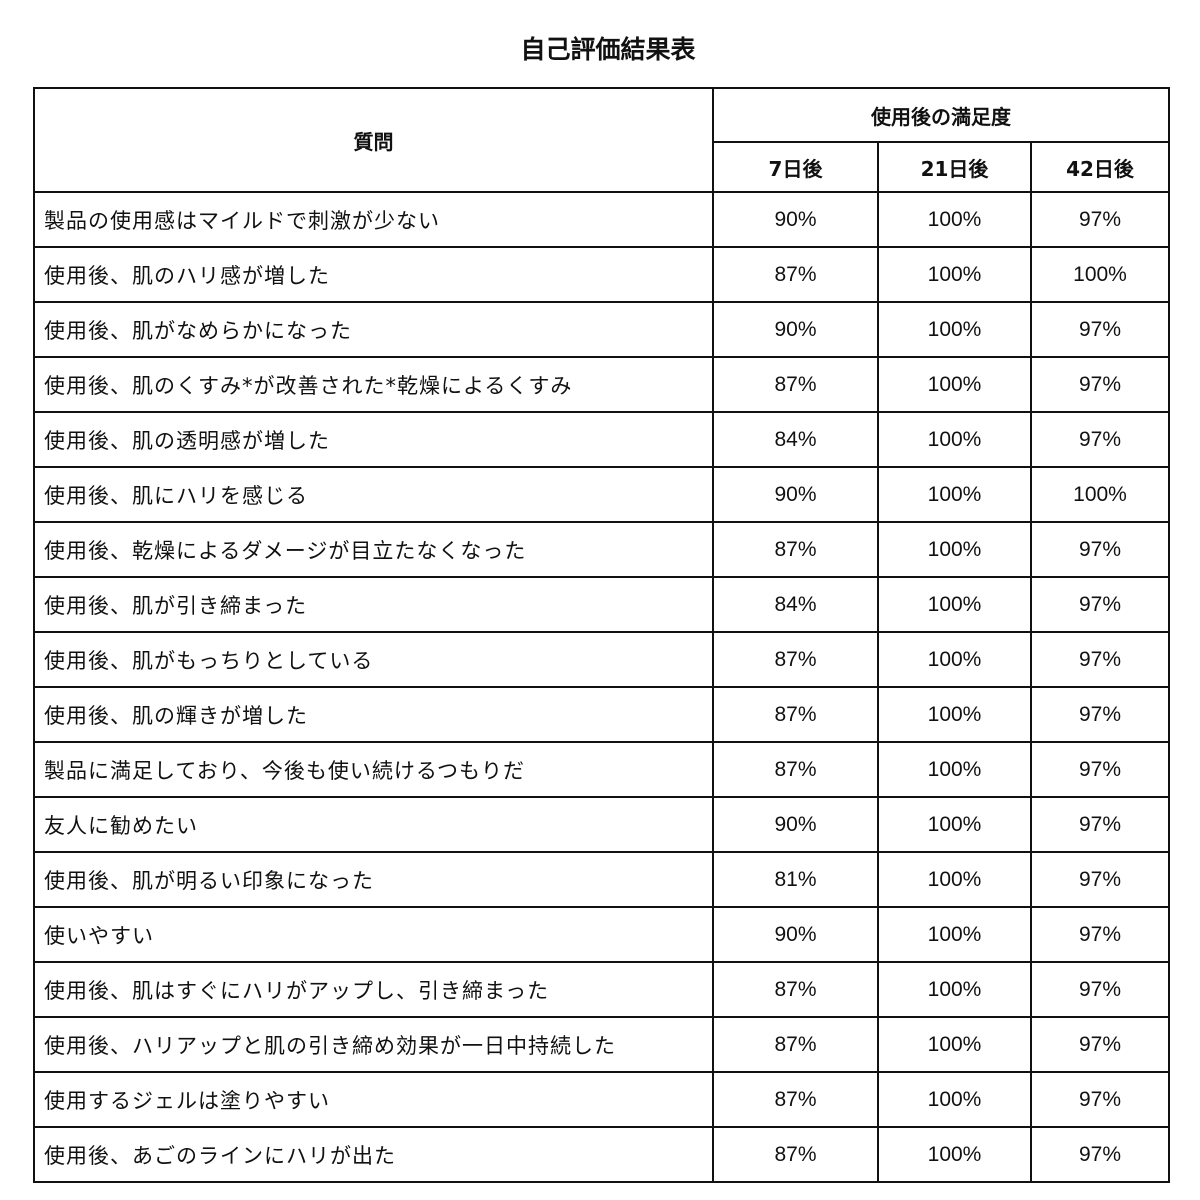  I want to click on table-row: 使用後、肌が明るい印象になった 81% 100% 97%, so click(602, 879).